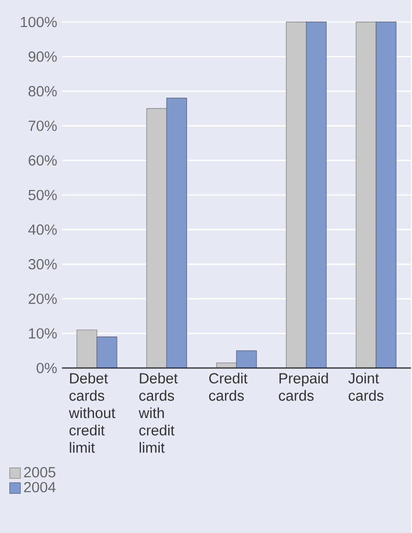  What do you see at coordinates (228, 386) in the screenshot?
I see `x-tick-label: Credit cards` at bounding box center [228, 386].